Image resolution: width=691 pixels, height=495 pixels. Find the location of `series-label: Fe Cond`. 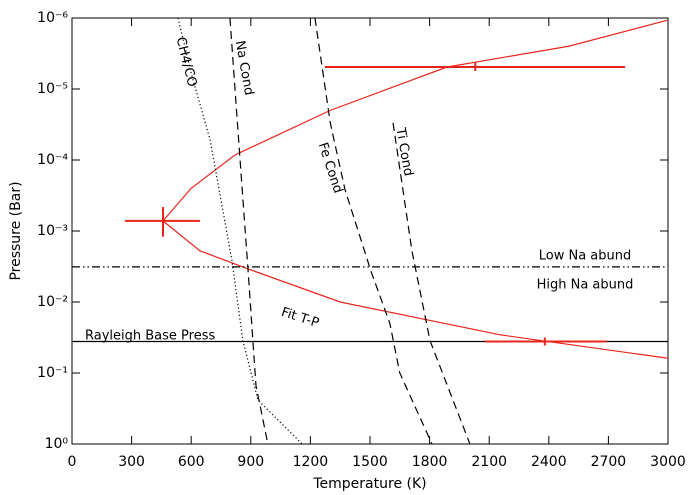

series-label: Fe Cond is located at coordinates (330, 168).